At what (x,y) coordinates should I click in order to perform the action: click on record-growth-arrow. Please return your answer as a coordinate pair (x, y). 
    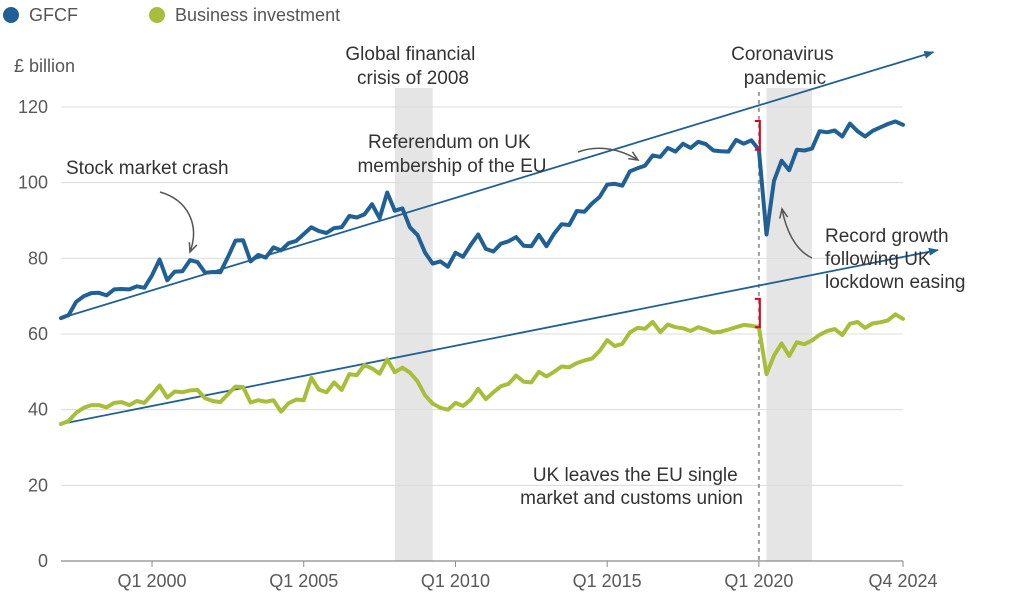
    Looking at the image, I should click on (796, 233).